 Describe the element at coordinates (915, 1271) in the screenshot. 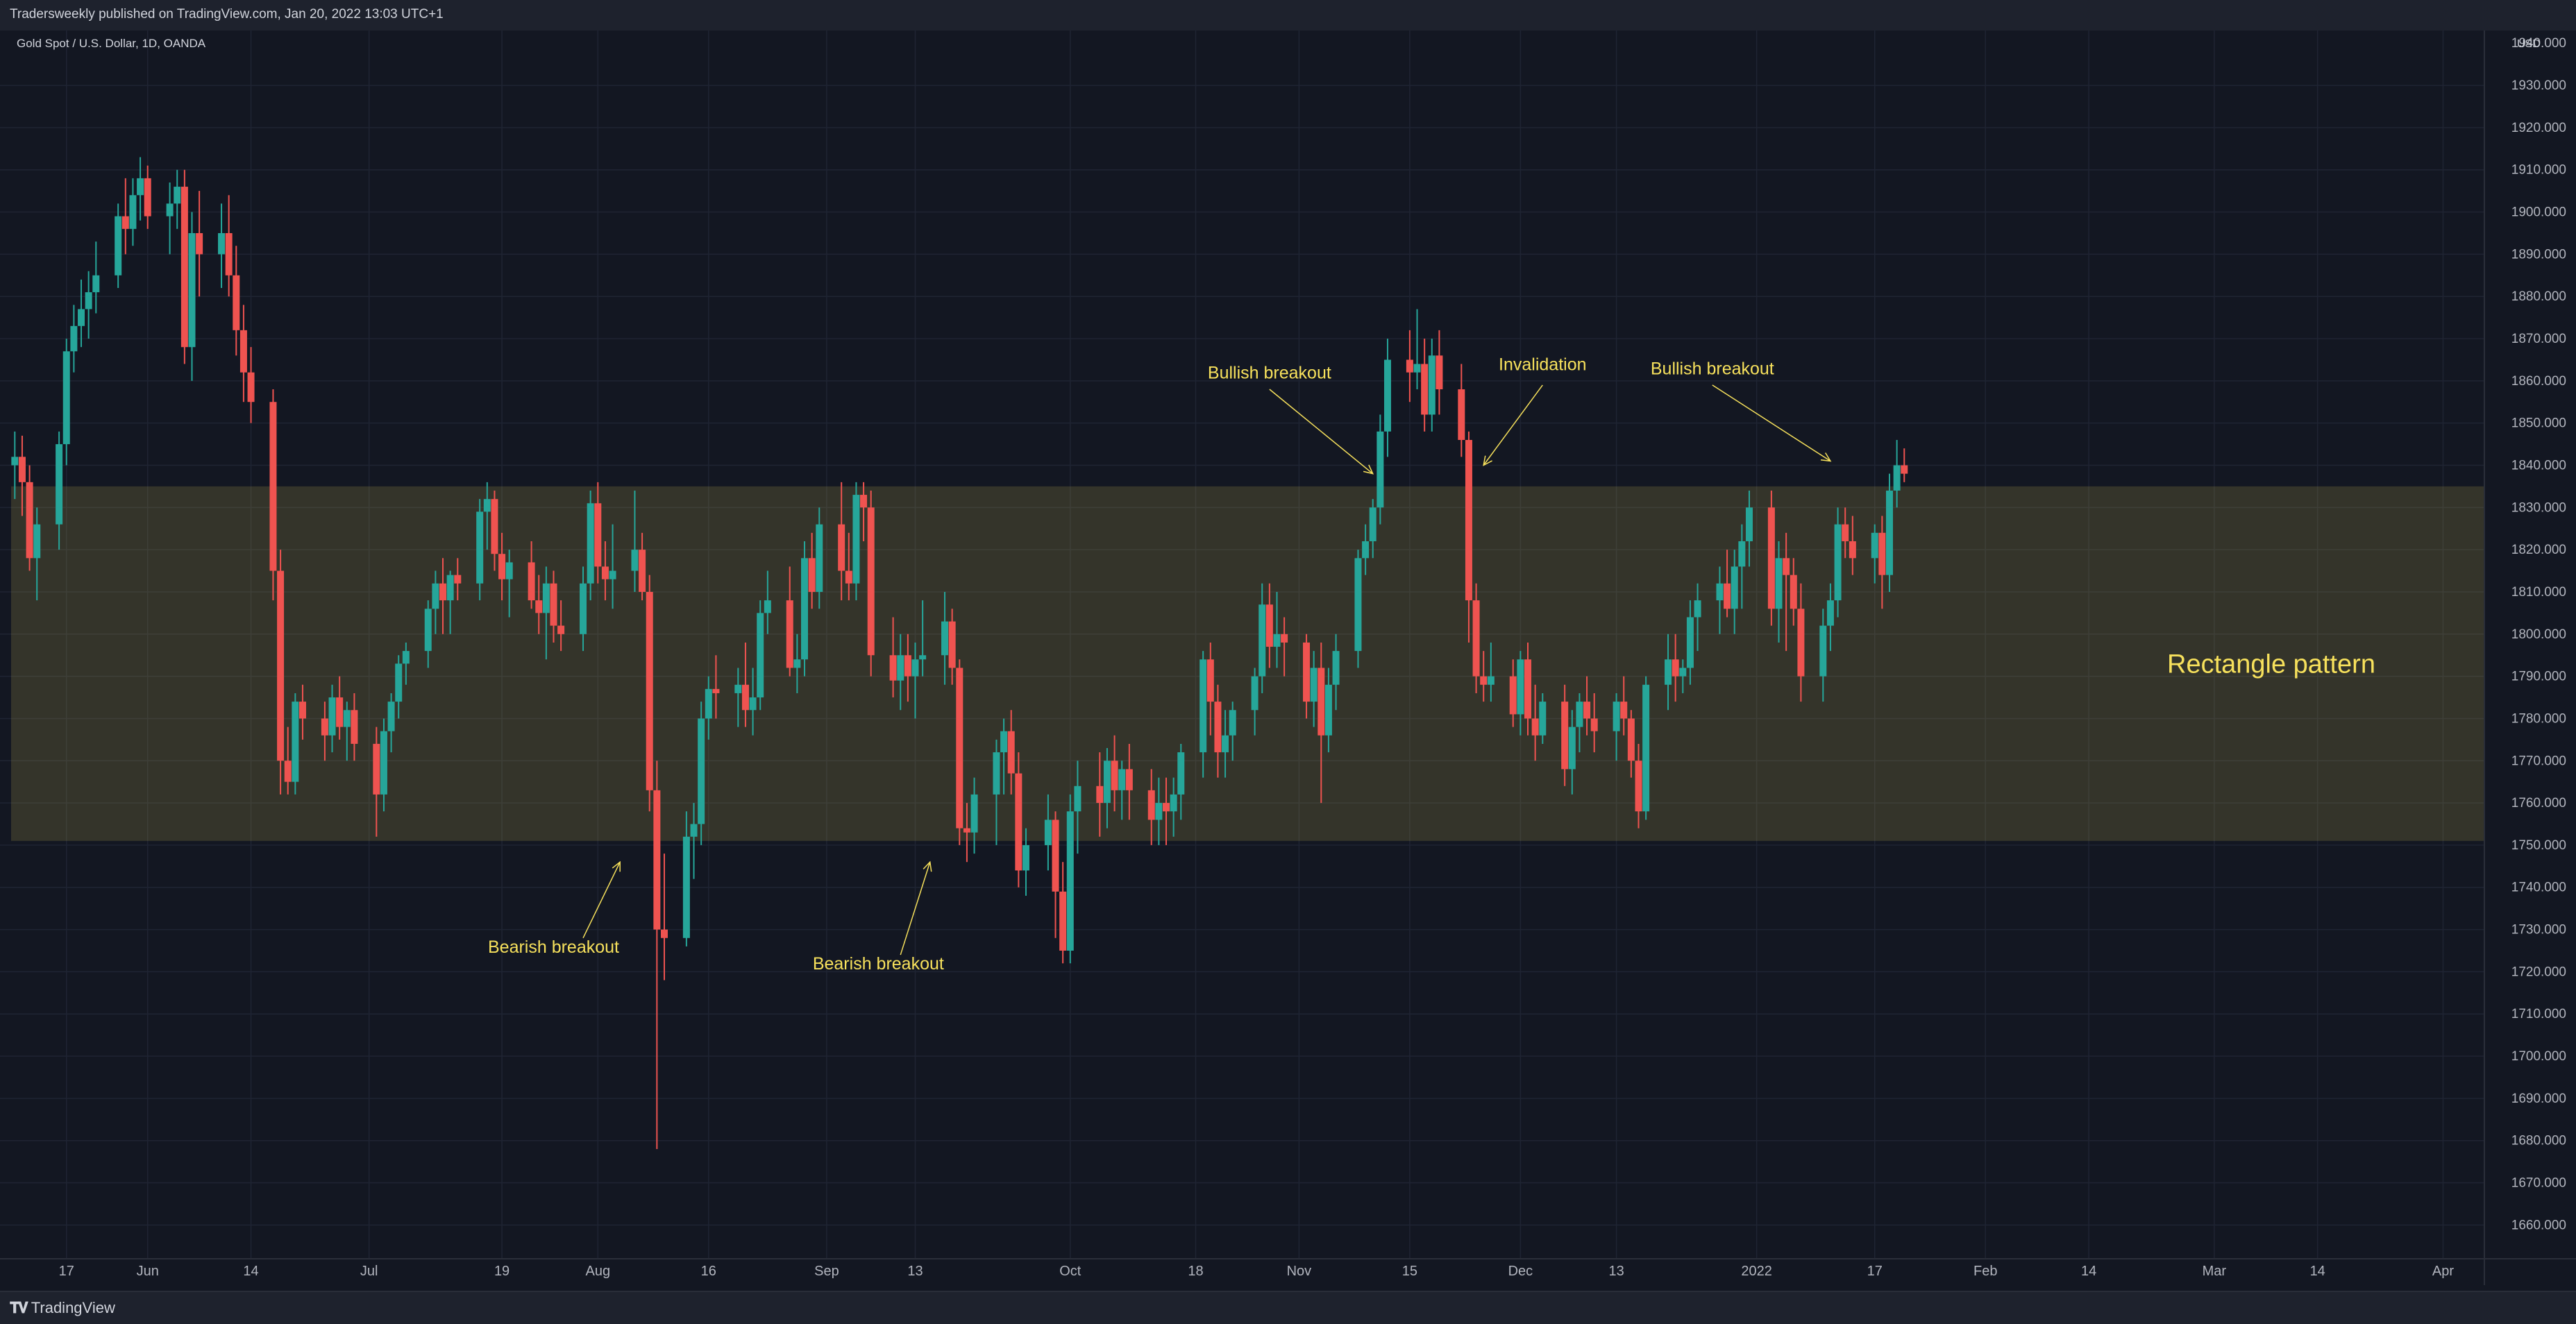

I see `time-tick-label: 13` at that location.